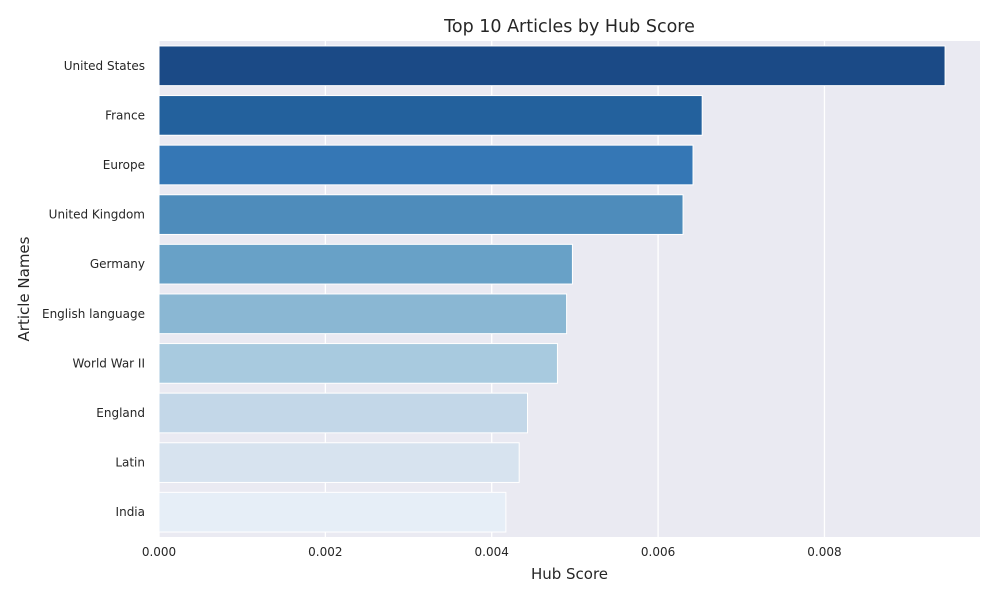  What do you see at coordinates (109, 363) in the screenshot?
I see `y-tick-label: World War II` at bounding box center [109, 363].